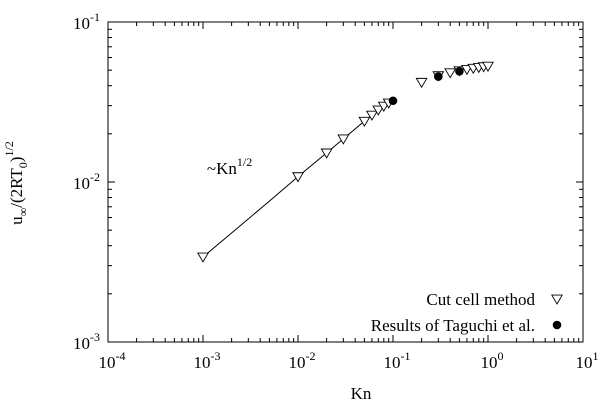  I want to click on x-tick-label: 10⁻⁴, so click(112, 360).